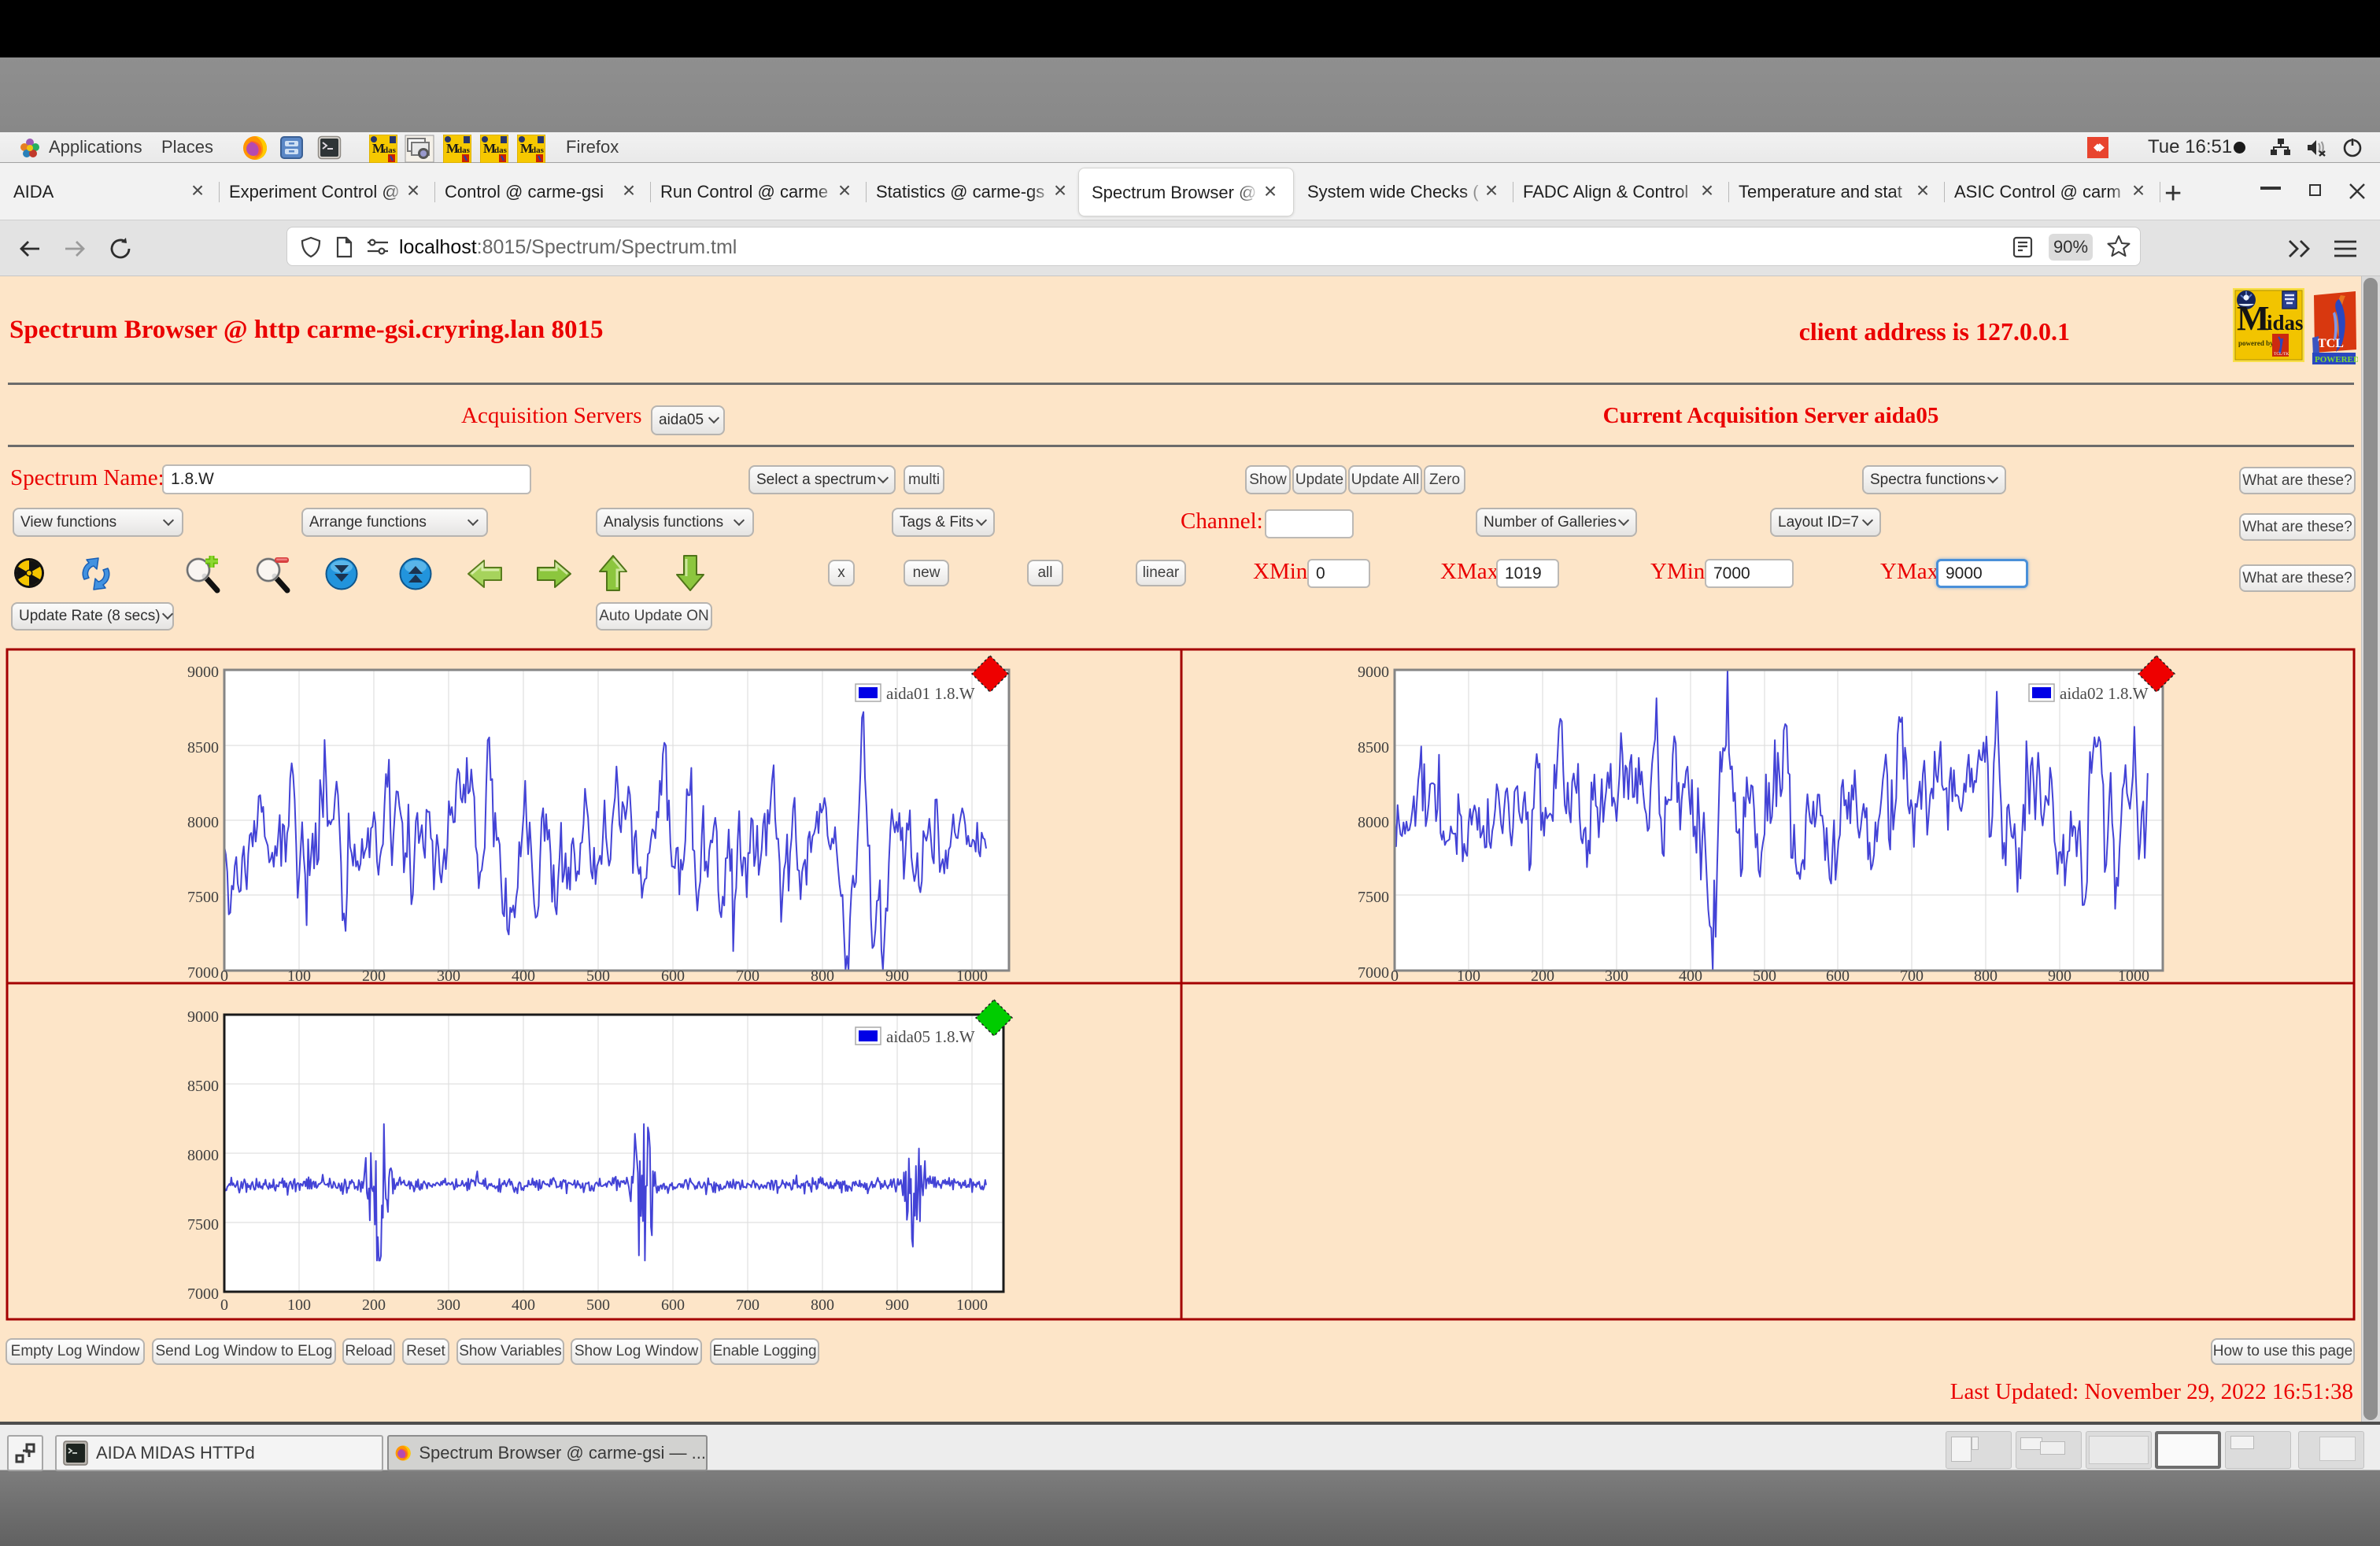  What do you see at coordinates (930, 693) in the screenshot?
I see `svg-text: aida01 1.8.W` at bounding box center [930, 693].